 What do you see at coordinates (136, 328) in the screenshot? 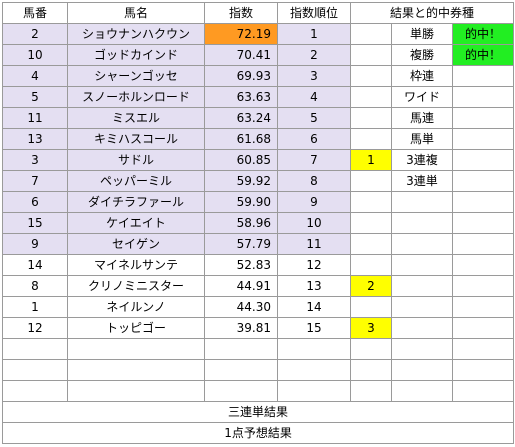
I see `row-horse-name: トッピゴー` at bounding box center [136, 328].